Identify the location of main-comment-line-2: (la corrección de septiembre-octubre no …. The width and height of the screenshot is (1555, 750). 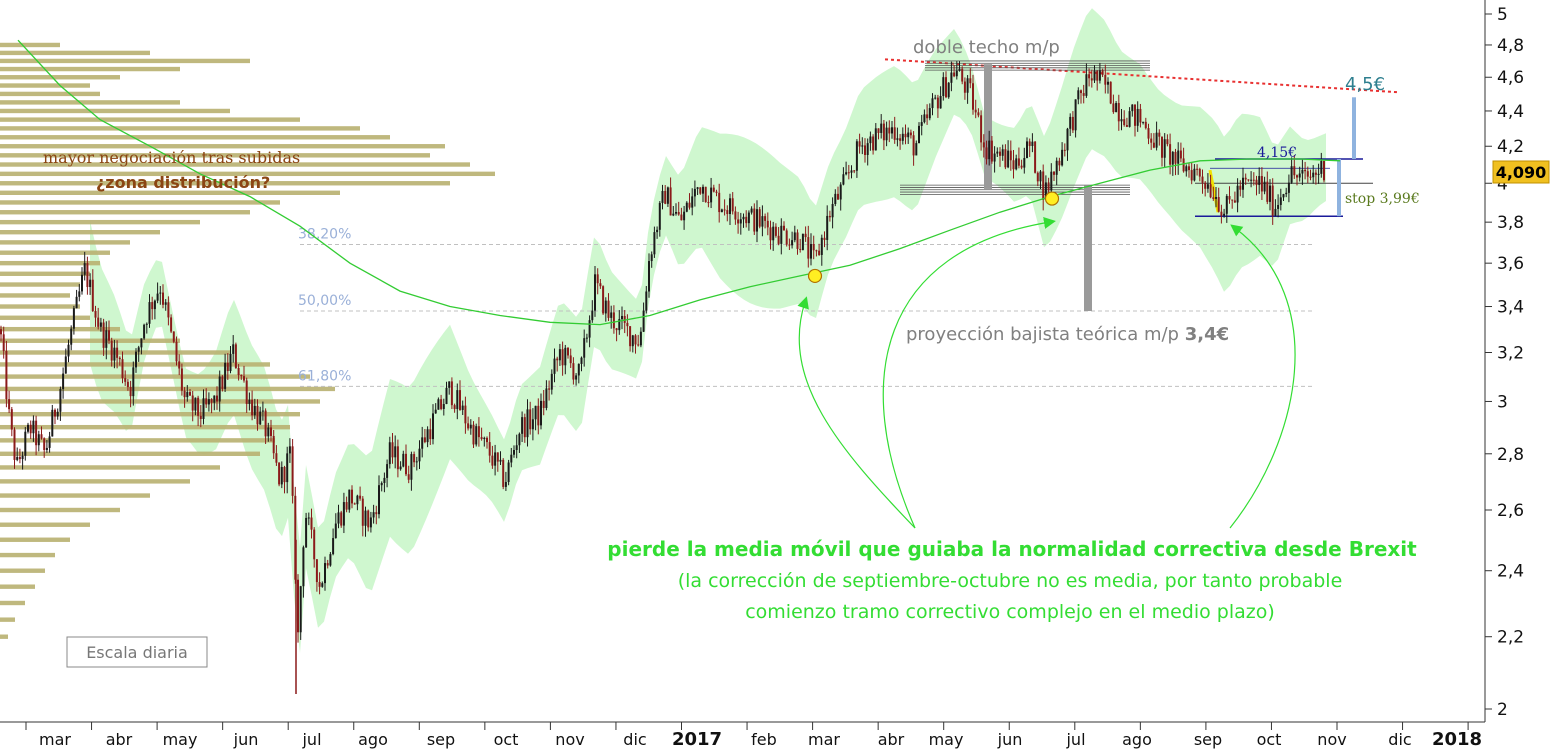
(1010, 581).